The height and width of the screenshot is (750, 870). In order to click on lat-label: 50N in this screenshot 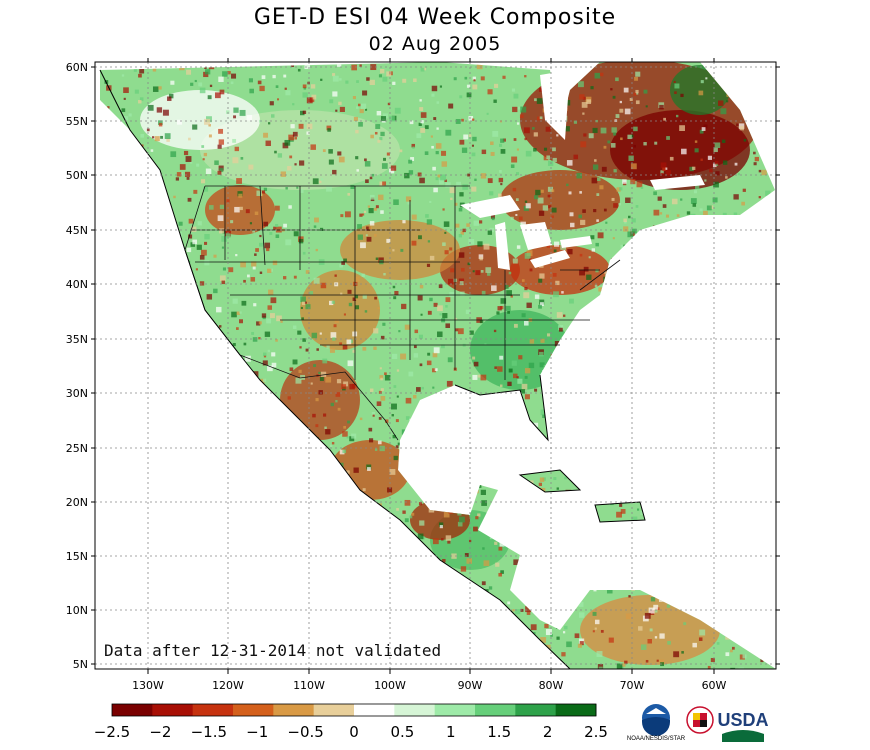, I will do `click(77, 175)`.